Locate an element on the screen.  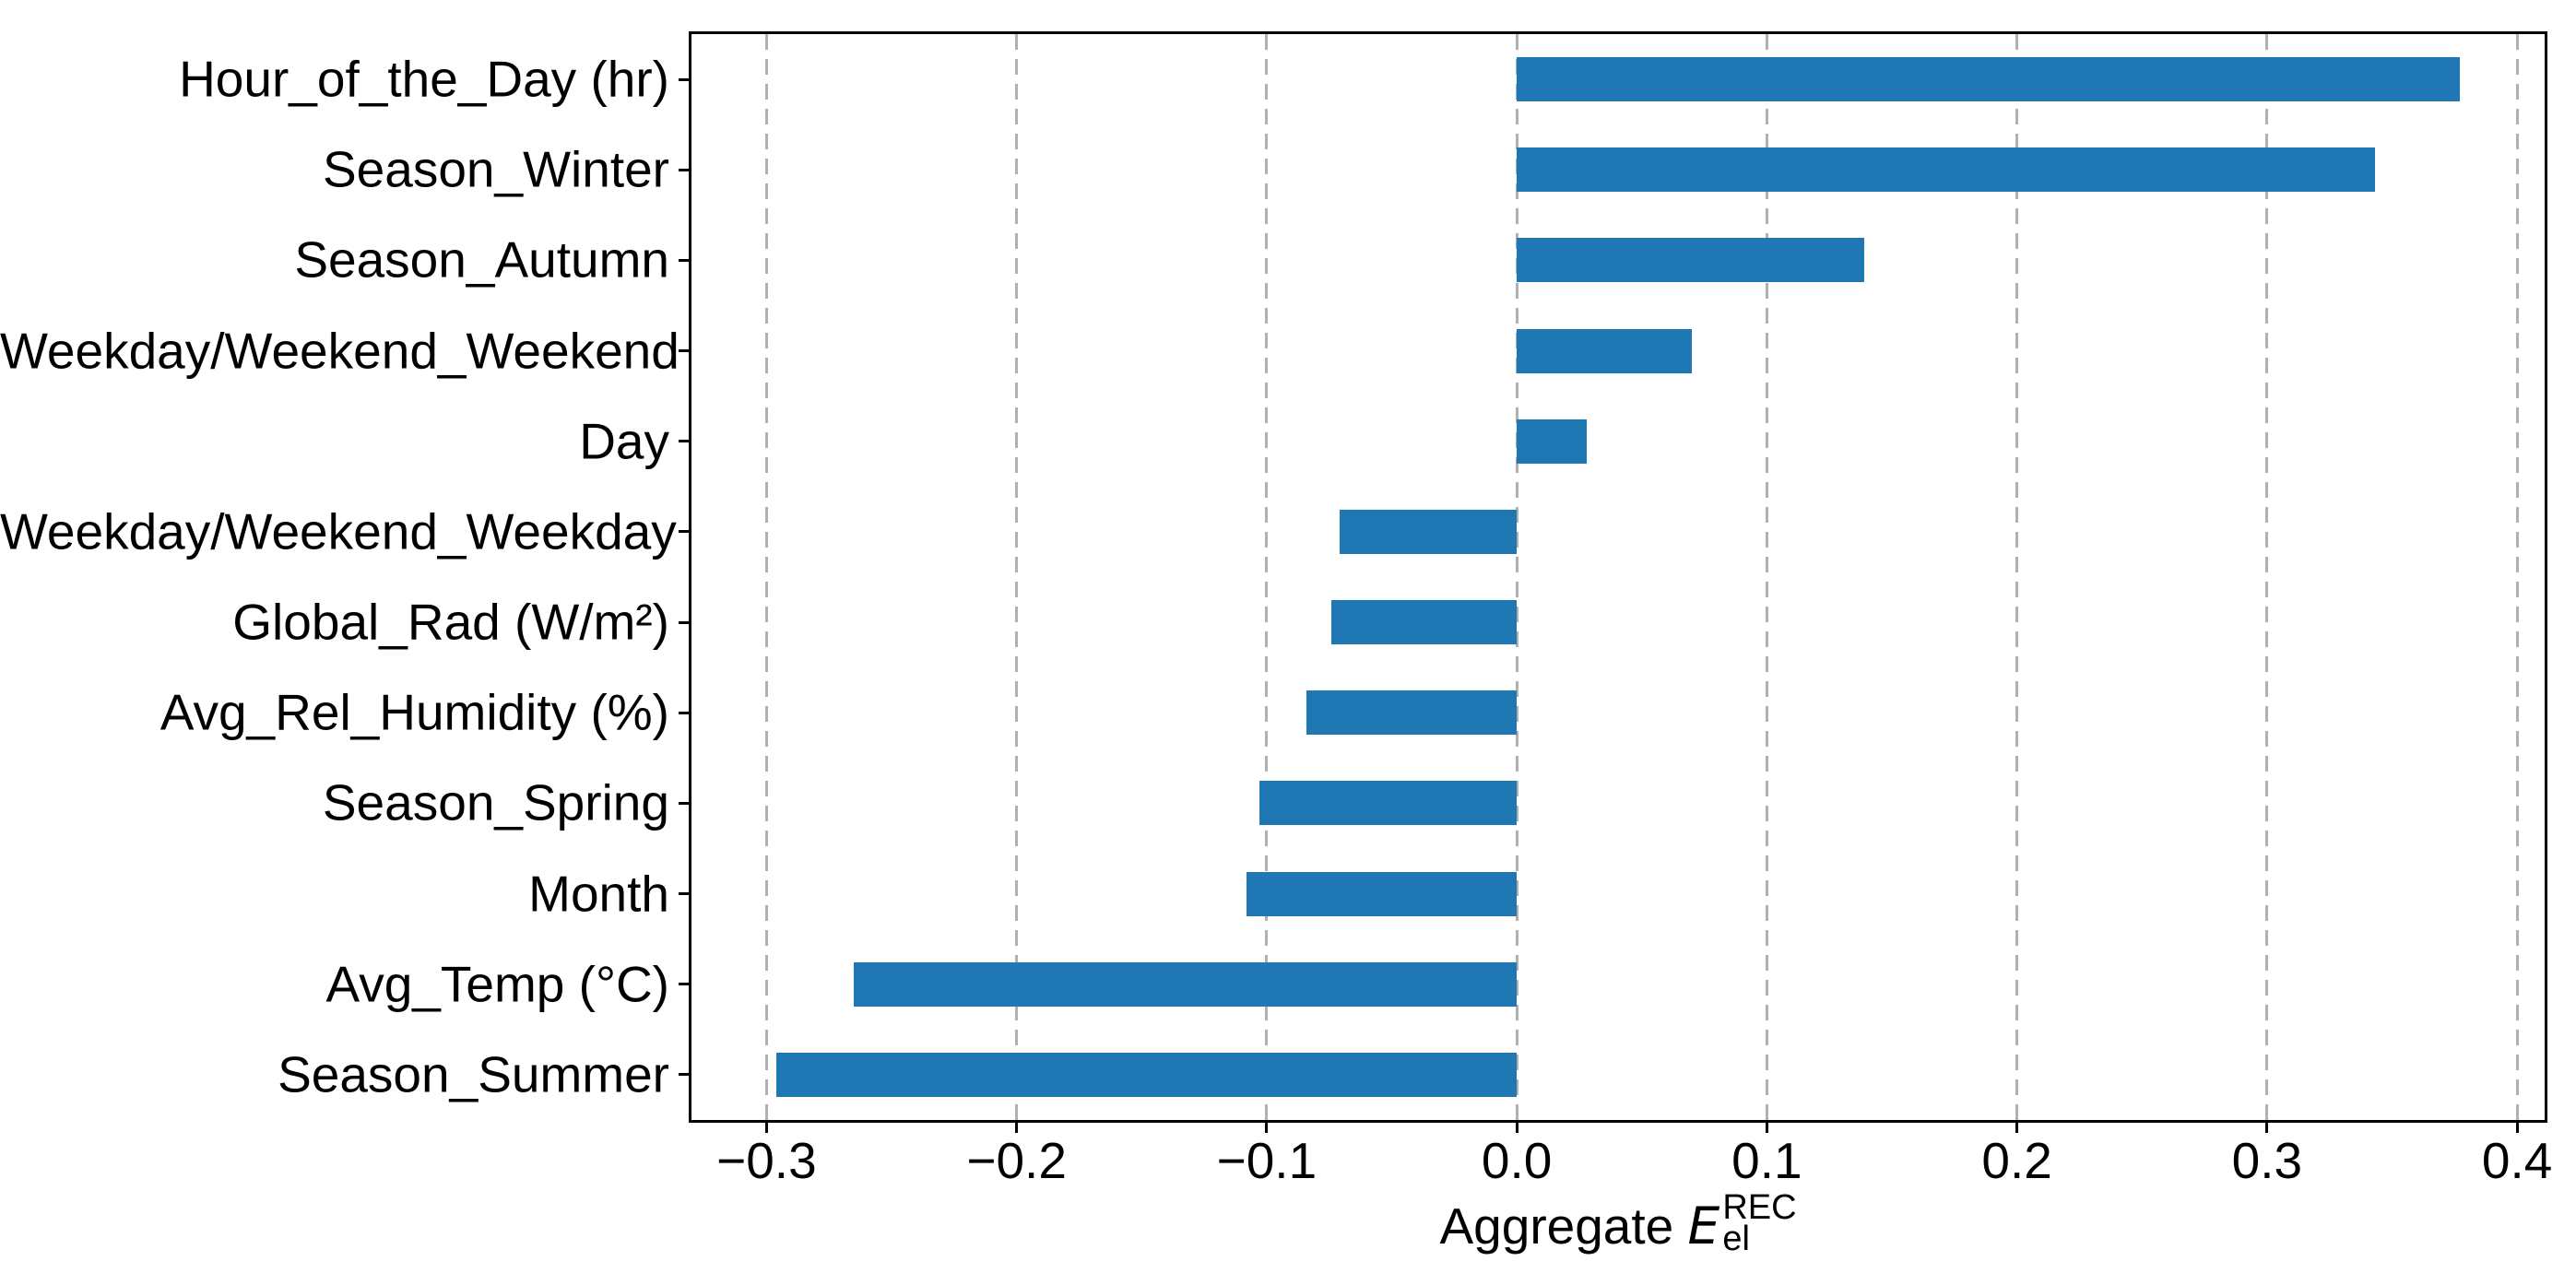
y-tick-label: Hour_of_the_Day (hr) is located at coordinates (424, 79).